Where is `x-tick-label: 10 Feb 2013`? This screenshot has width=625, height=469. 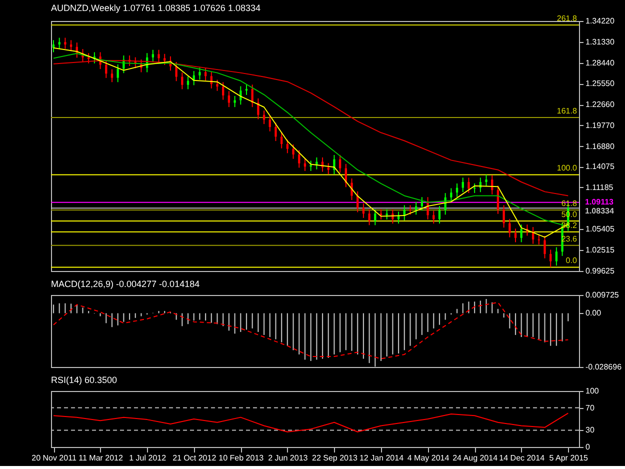
x-tick-label: 10 Feb 2013 is located at coordinates (241, 458).